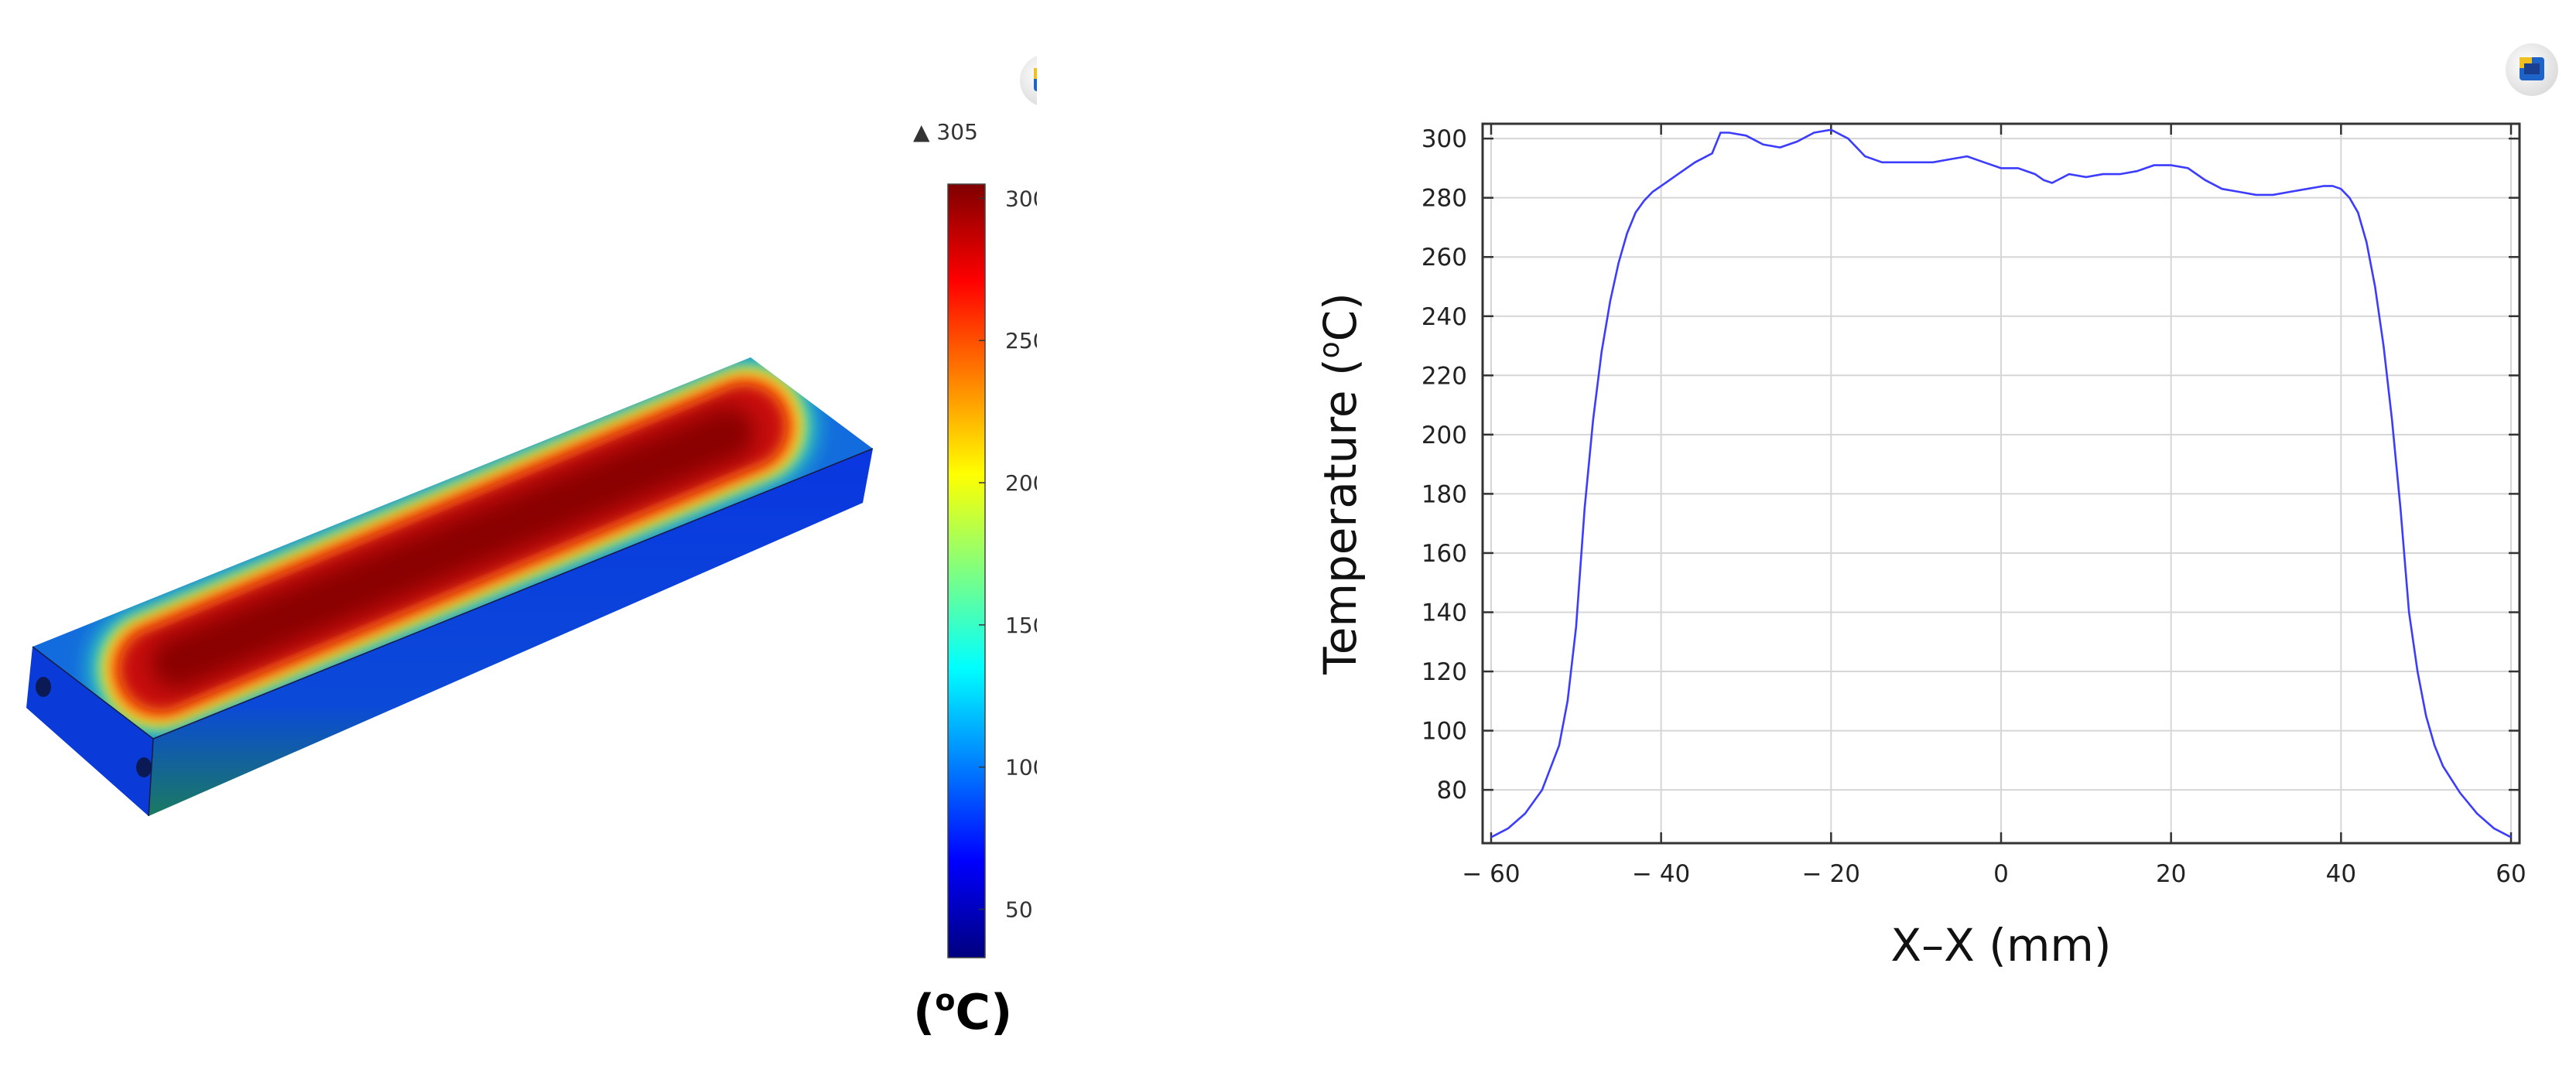 The height and width of the screenshot is (1076, 2576). I want to click on colorbar-tick-label: 300, so click(1021, 198).